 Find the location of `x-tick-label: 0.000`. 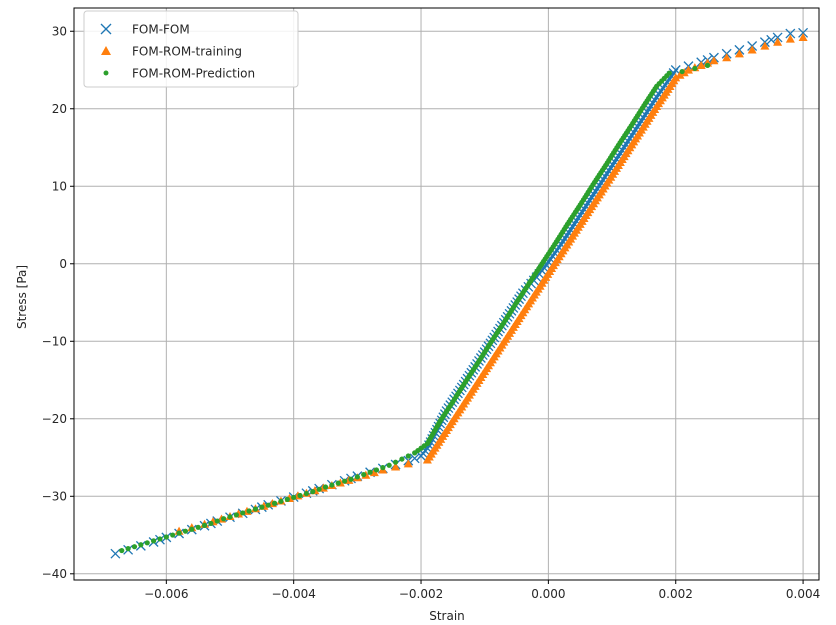

x-tick-label: 0.000 is located at coordinates (548, 594).